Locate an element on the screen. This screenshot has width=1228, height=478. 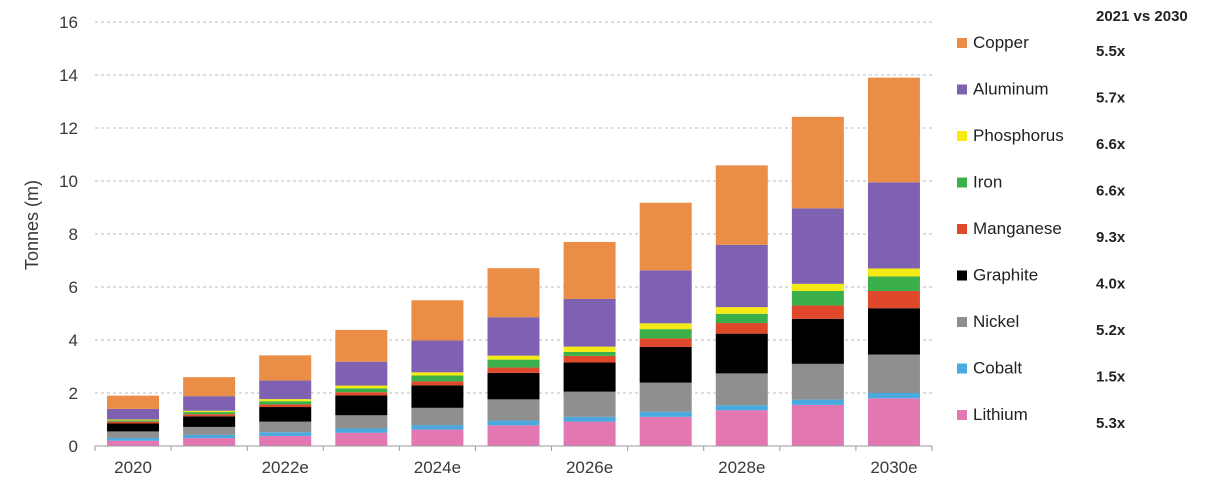
bar-segment-nickel-2026e is located at coordinates (589, 404).